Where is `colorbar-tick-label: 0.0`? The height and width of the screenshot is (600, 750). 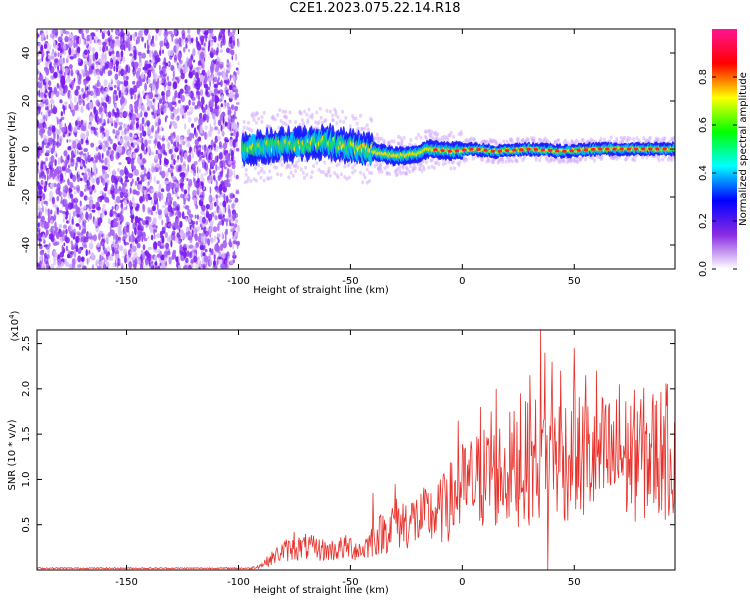
colorbar-tick-label: 0.0 is located at coordinates (703, 269).